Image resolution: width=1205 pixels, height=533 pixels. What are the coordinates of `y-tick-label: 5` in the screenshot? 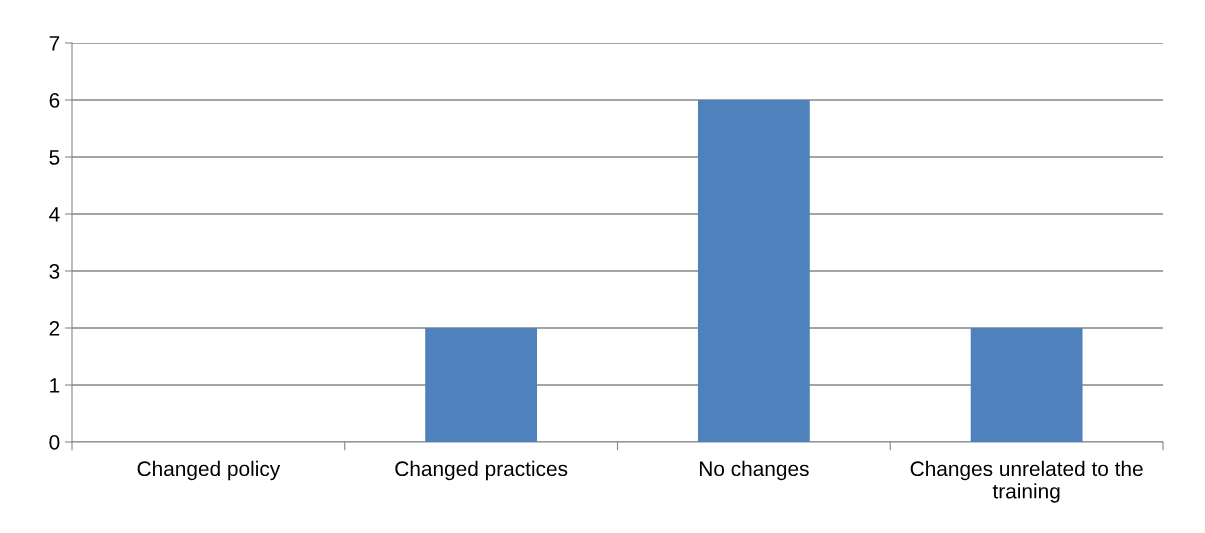 It's located at (54, 157).